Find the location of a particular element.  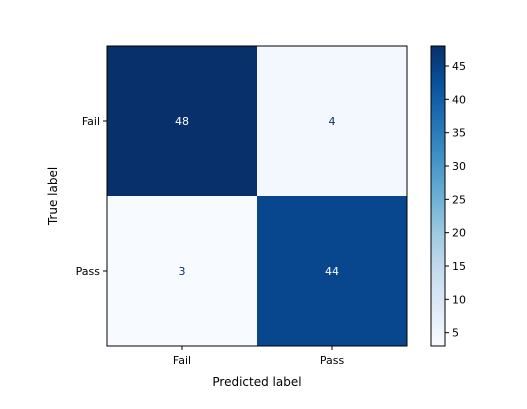

cell-value-label: 3 is located at coordinates (182, 271).